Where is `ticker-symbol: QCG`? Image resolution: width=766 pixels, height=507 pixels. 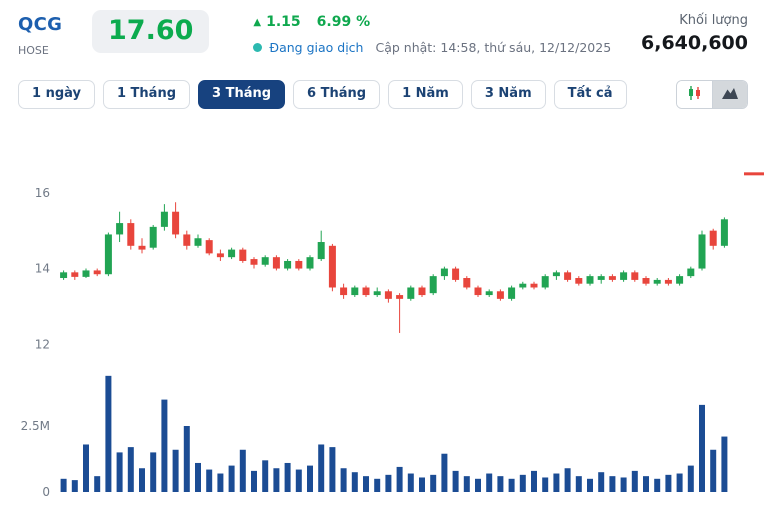 ticker-symbol: QCG is located at coordinates (40, 24).